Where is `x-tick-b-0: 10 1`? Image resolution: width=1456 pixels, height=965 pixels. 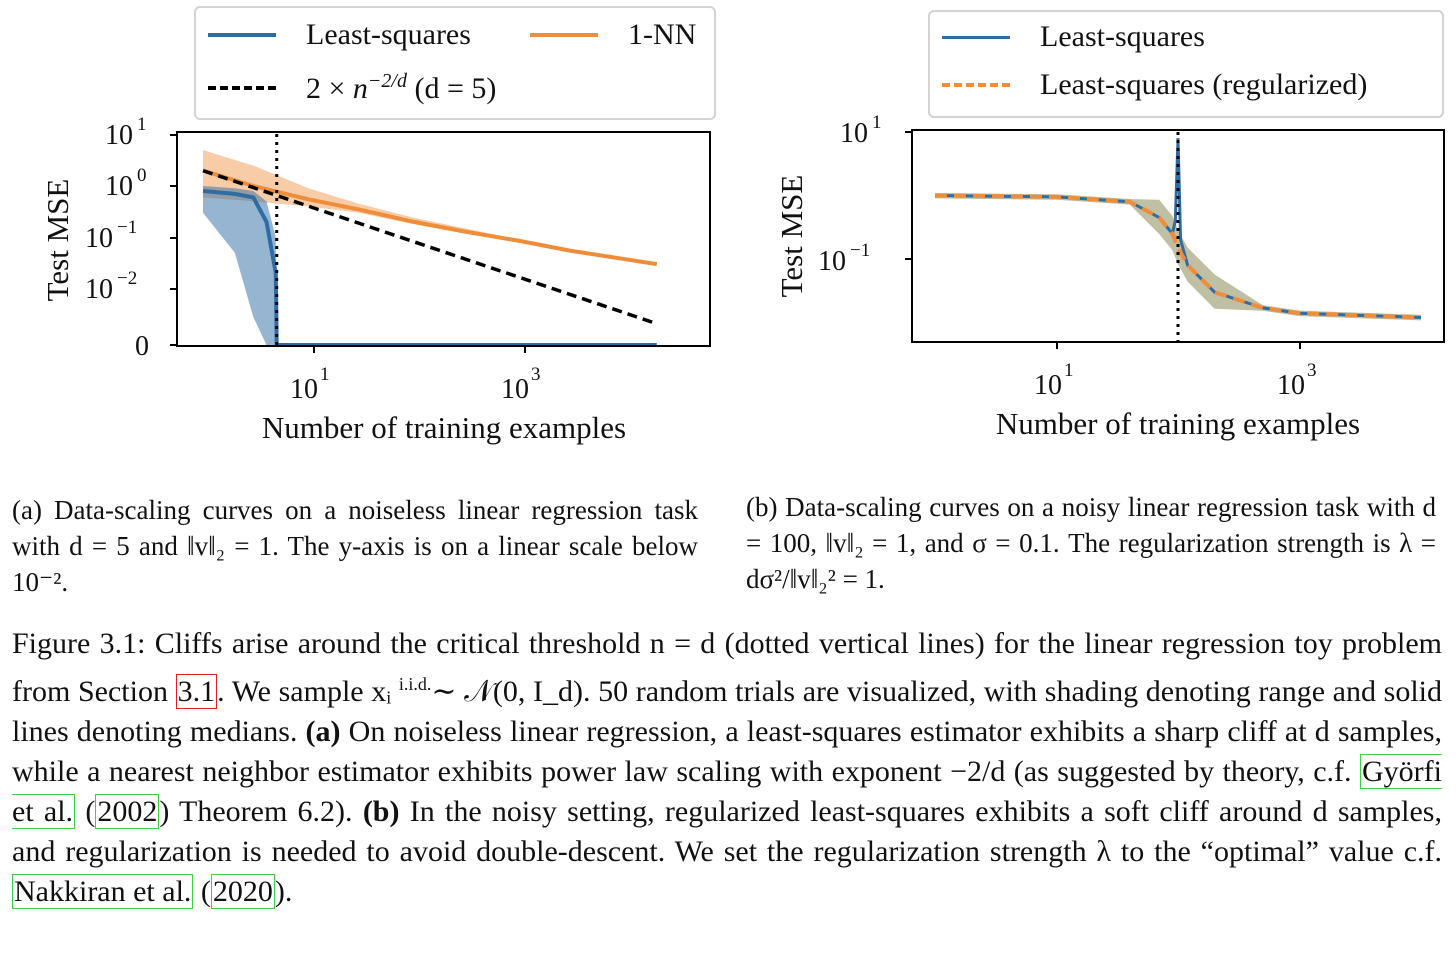 x-tick-b-0: 10 1 is located at coordinates (1054, 371).